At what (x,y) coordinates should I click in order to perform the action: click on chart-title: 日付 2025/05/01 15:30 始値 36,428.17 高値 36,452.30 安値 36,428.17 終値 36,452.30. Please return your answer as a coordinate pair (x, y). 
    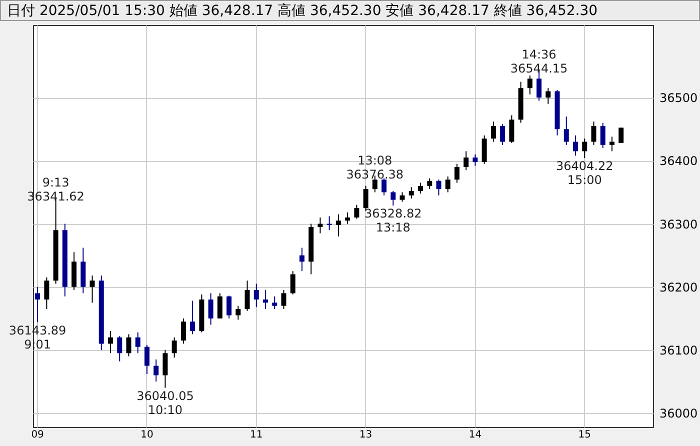
    Looking at the image, I should click on (350, 10).